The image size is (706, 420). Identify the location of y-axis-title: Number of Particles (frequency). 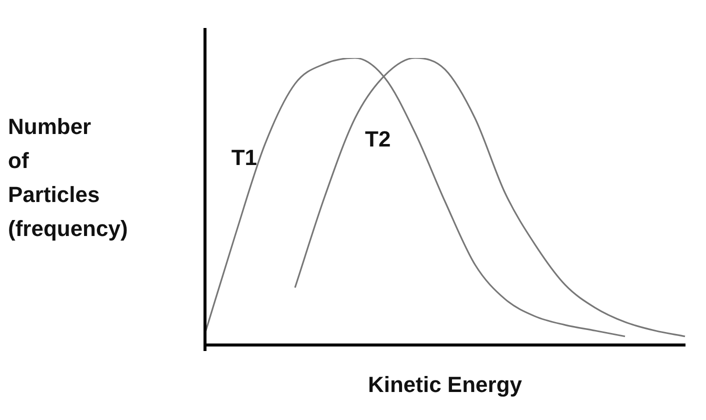
(68, 178).